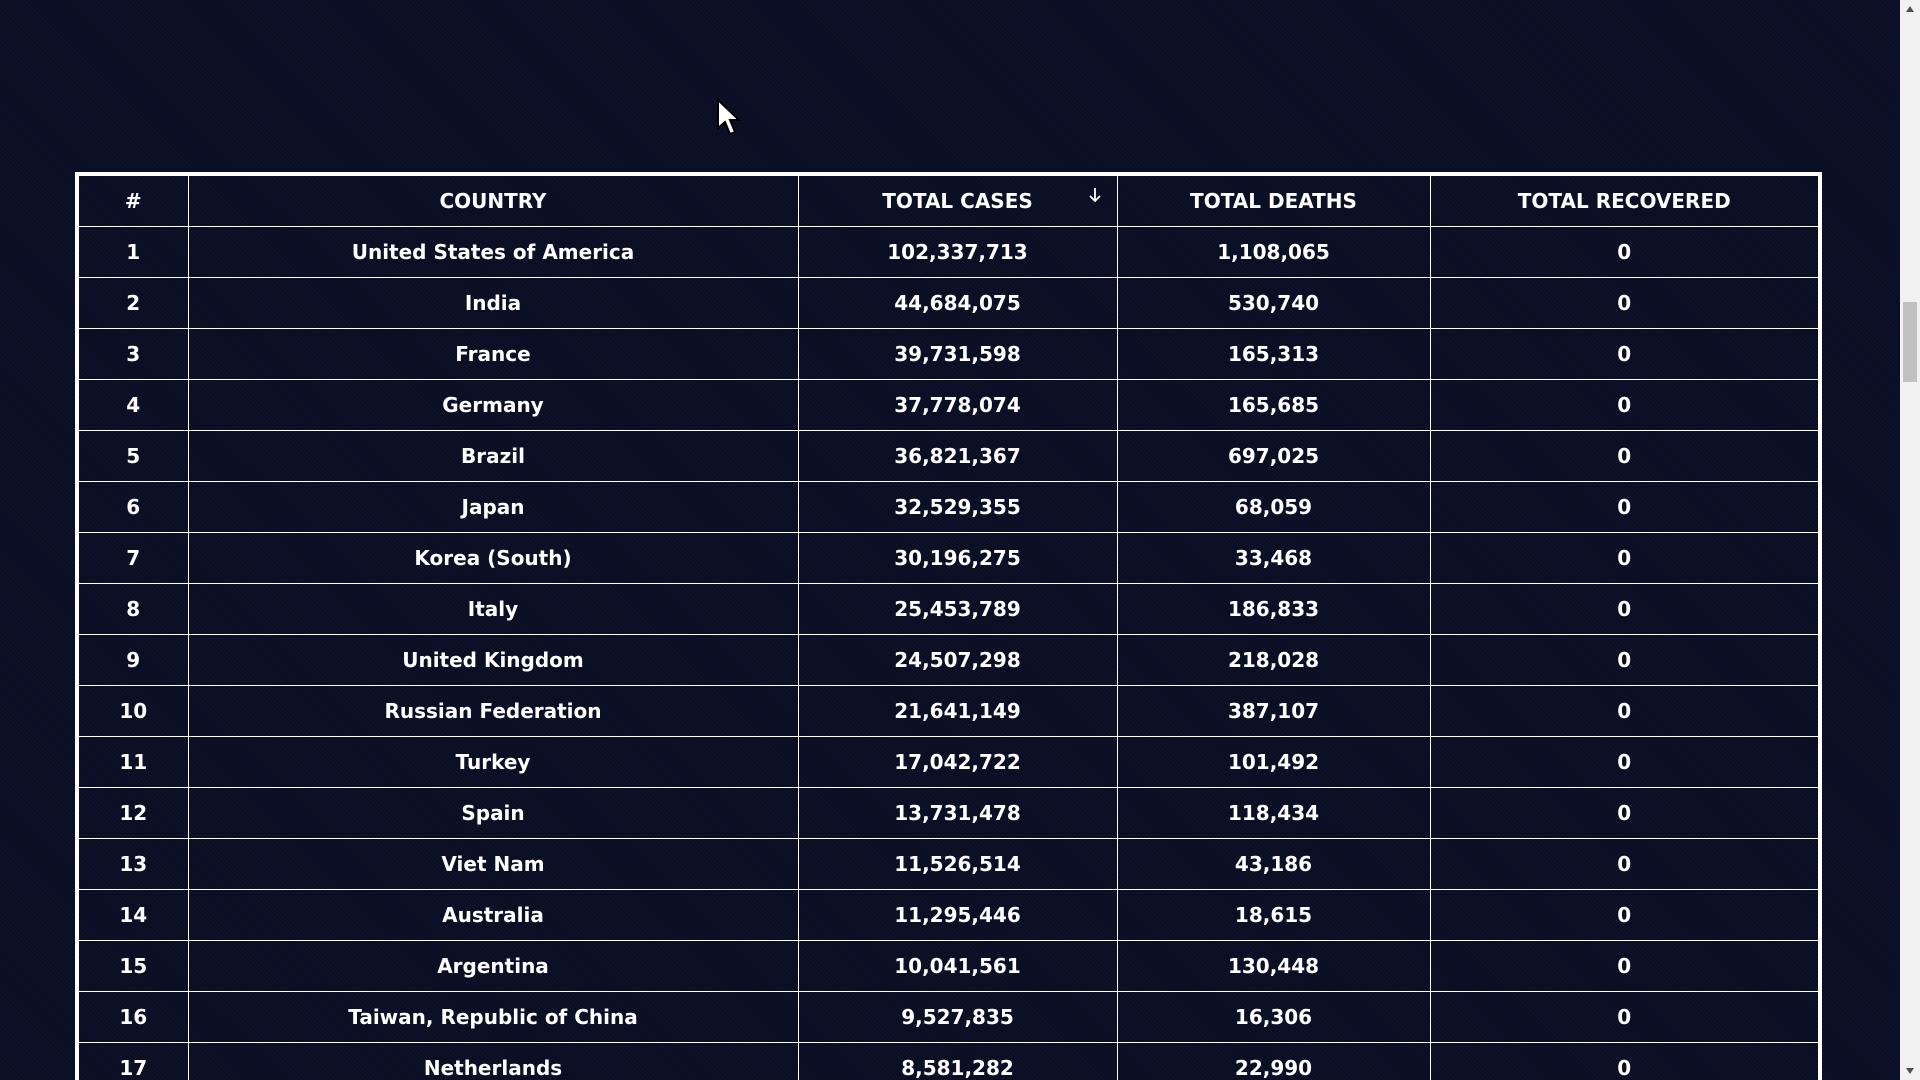 The image size is (1920, 1080). Describe the element at coordinates (1273, 354) in the screenshot. I see `cell-total-deaths: 165,313` at that location.